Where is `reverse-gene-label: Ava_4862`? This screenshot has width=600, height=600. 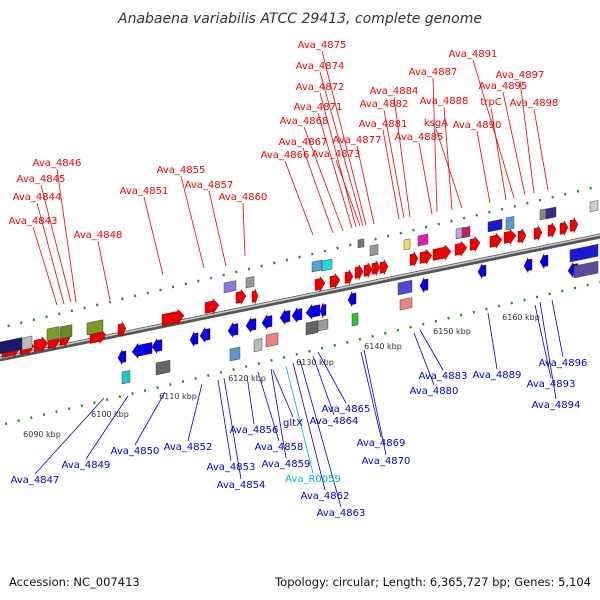
reverse-gene-label: Ava_4862 is located at coordinates (325, 496).